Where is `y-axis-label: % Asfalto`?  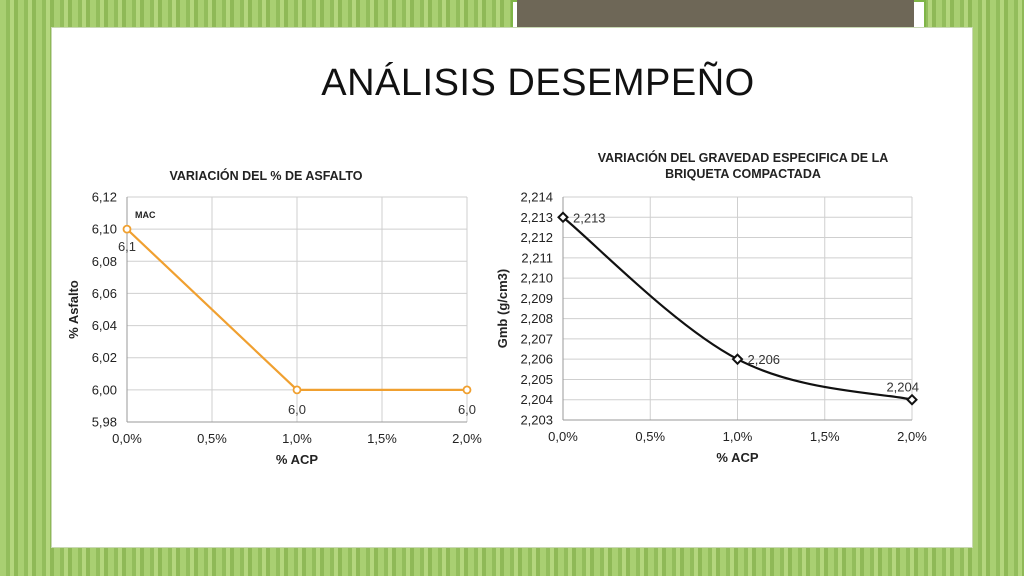 y-axis-label: % Asfalto is located at coordinates (73, 309).